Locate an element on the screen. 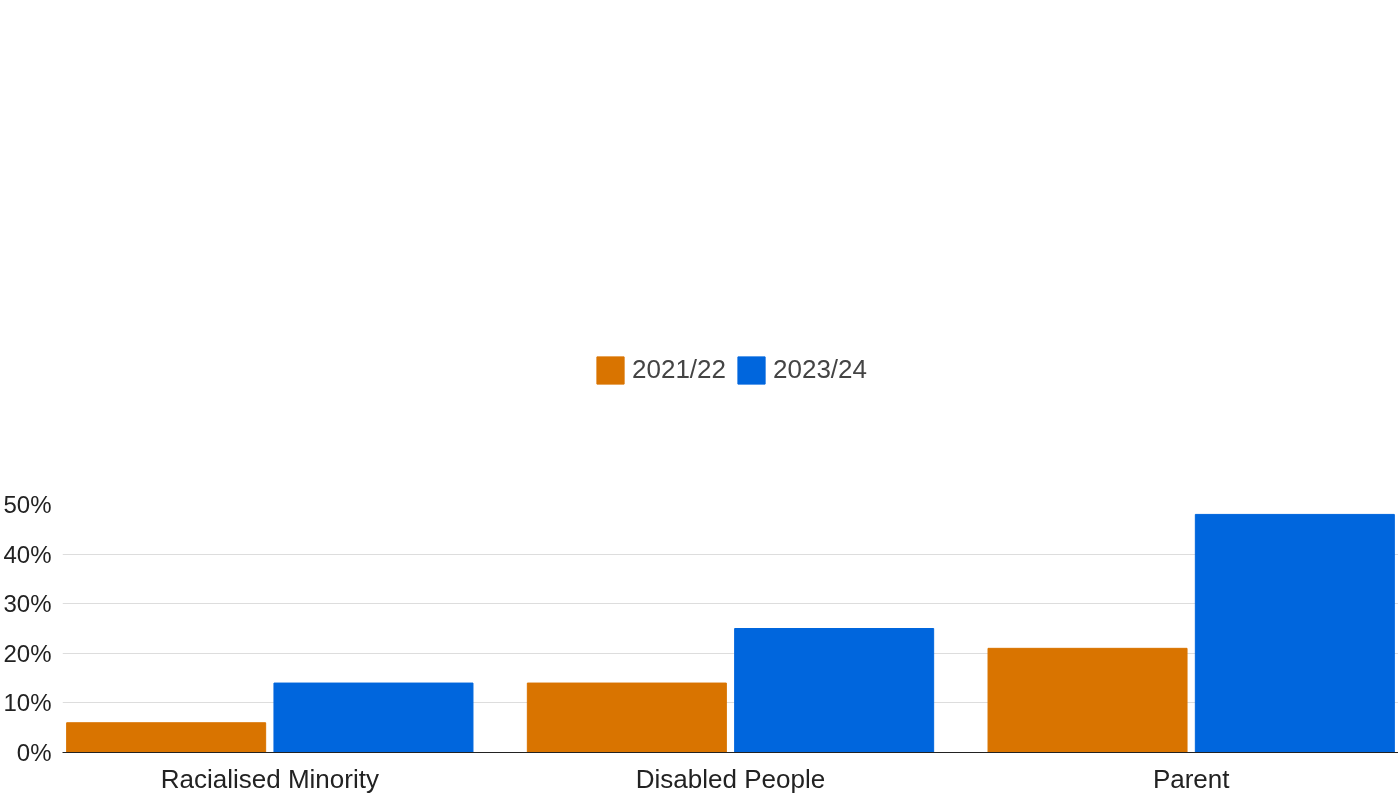  y-tick-label: 50% is located at coordinates (27, 504).